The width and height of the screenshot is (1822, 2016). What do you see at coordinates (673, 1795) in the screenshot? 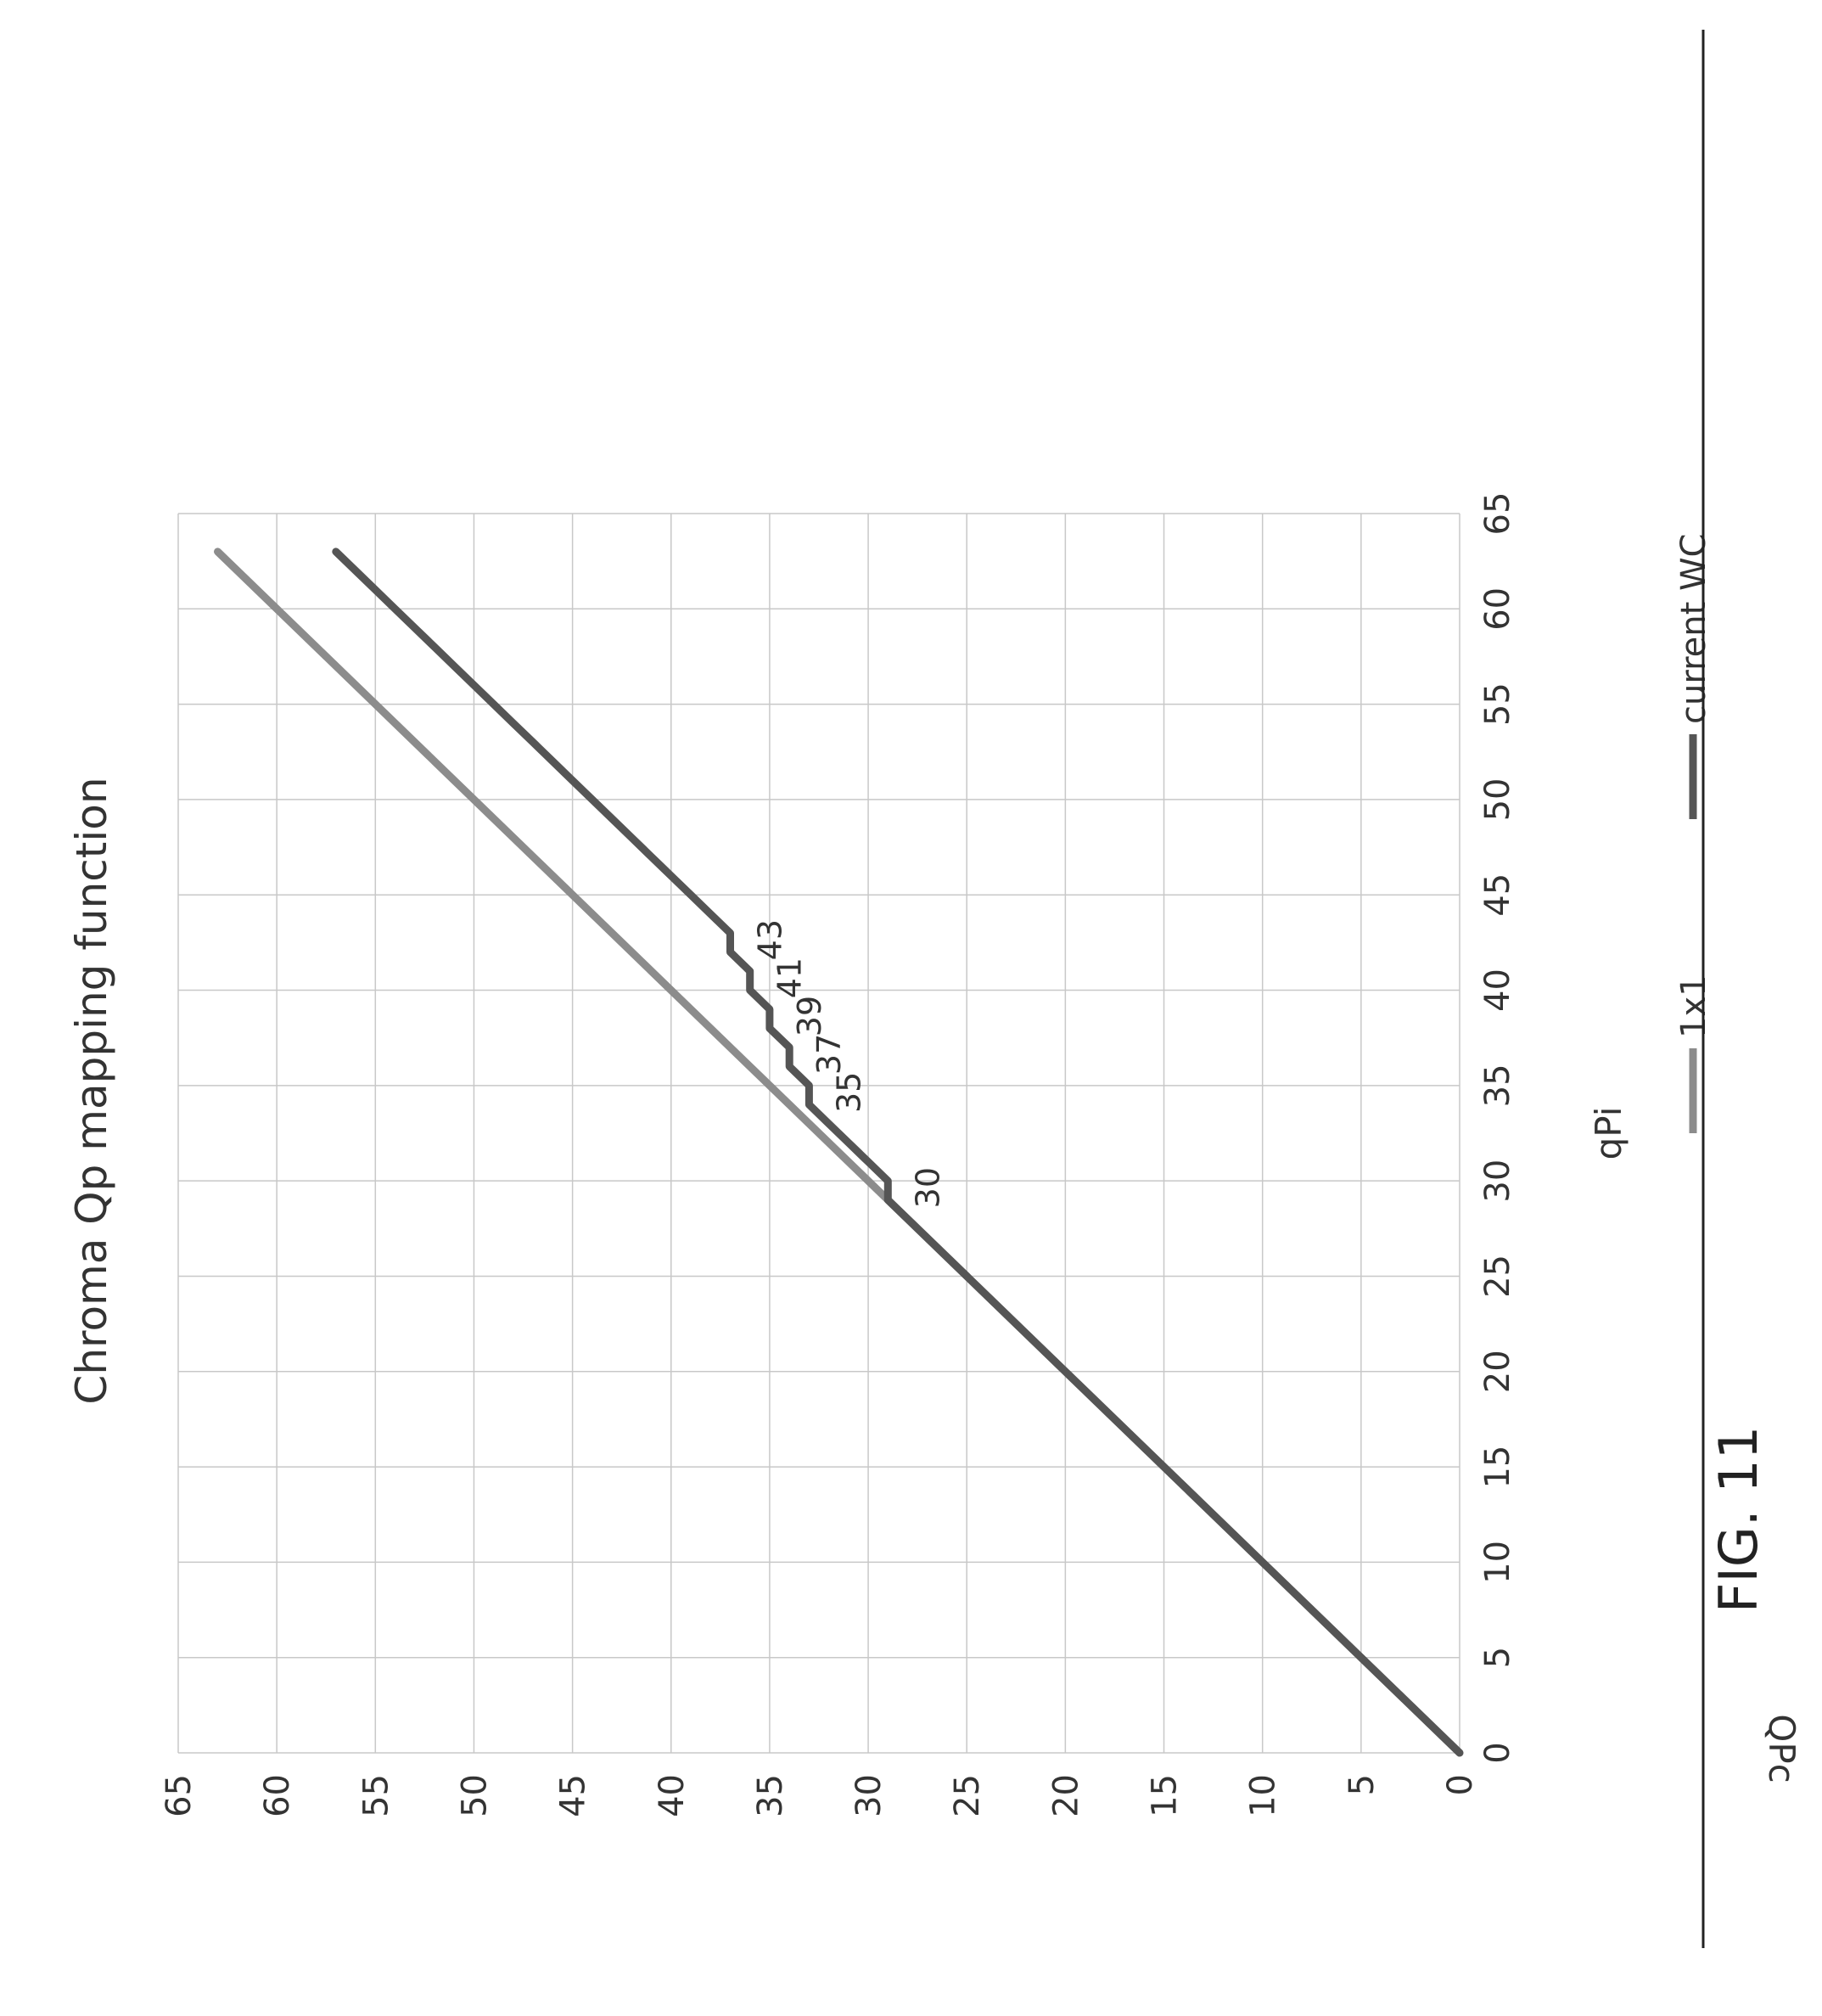
I see `y-tick-label: 40` at bounding box center [673, 1795].